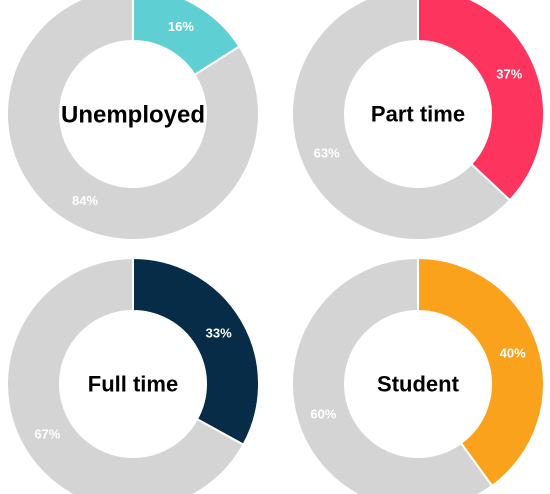  What do you see at coordinates (133, 384) in the screenshot?
I see `donut-center-title: Full time` at bounding box center [133, 384].